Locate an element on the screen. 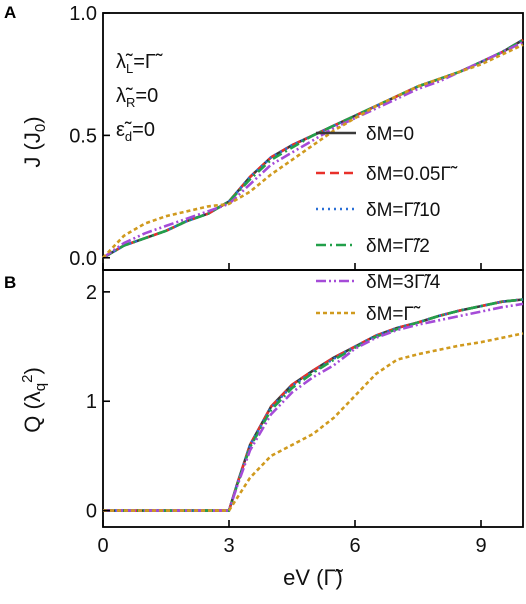 Image resolution: width=526 pixels, height=604 pixels. panel-a-ylabel: J (J0) is located at coordinates (34, 141).